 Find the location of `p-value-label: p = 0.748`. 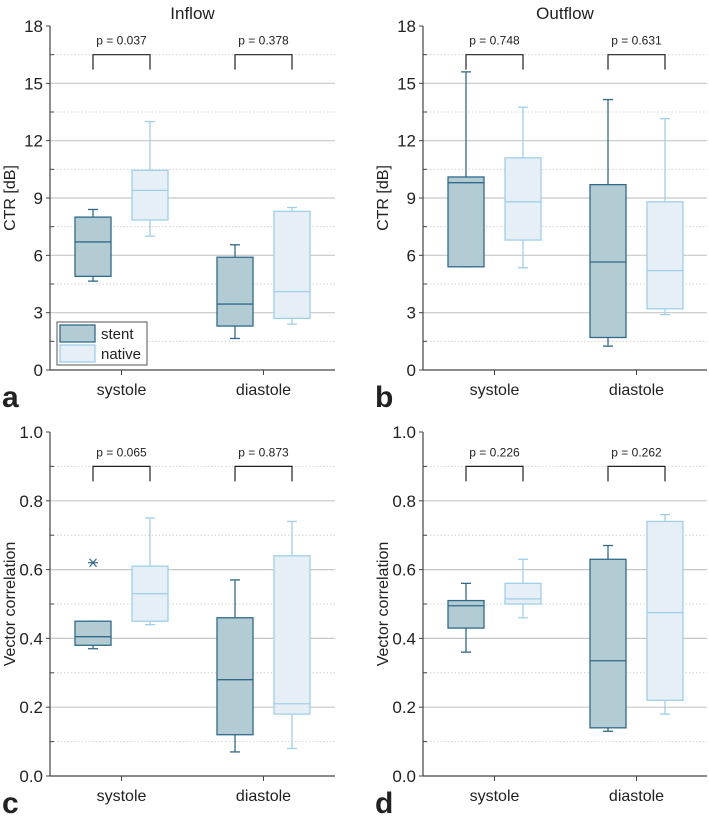

p-value-label: p = 0.748 is located at coordinates (494, 41).